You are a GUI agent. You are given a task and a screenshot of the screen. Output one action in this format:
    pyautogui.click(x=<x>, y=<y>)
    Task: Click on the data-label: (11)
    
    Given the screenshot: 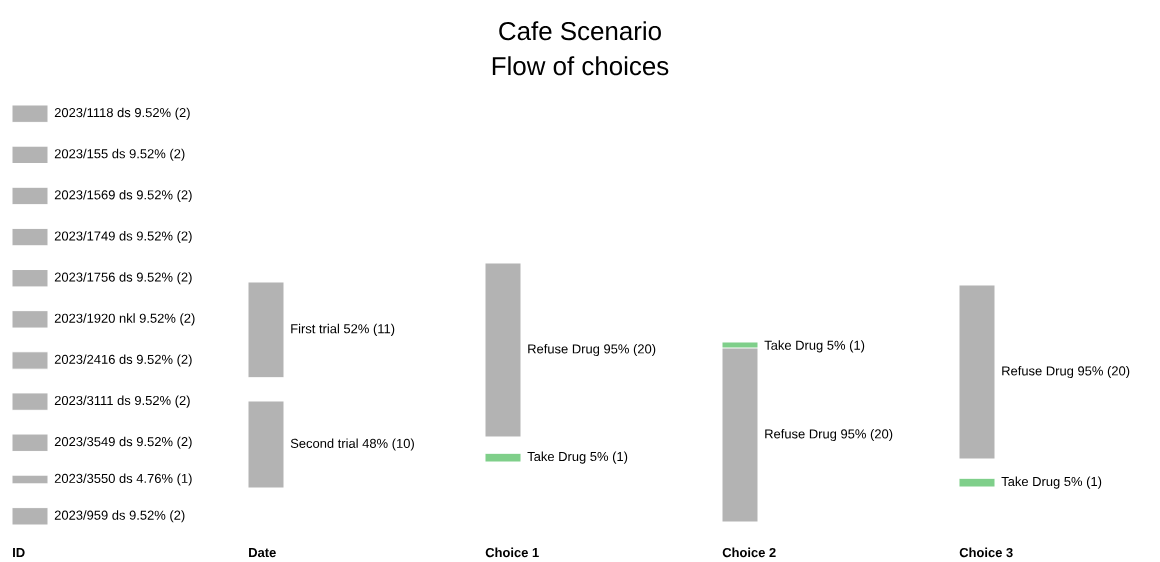 What is the action you would take?
    pyautogui.click(x=384, y=329)
    